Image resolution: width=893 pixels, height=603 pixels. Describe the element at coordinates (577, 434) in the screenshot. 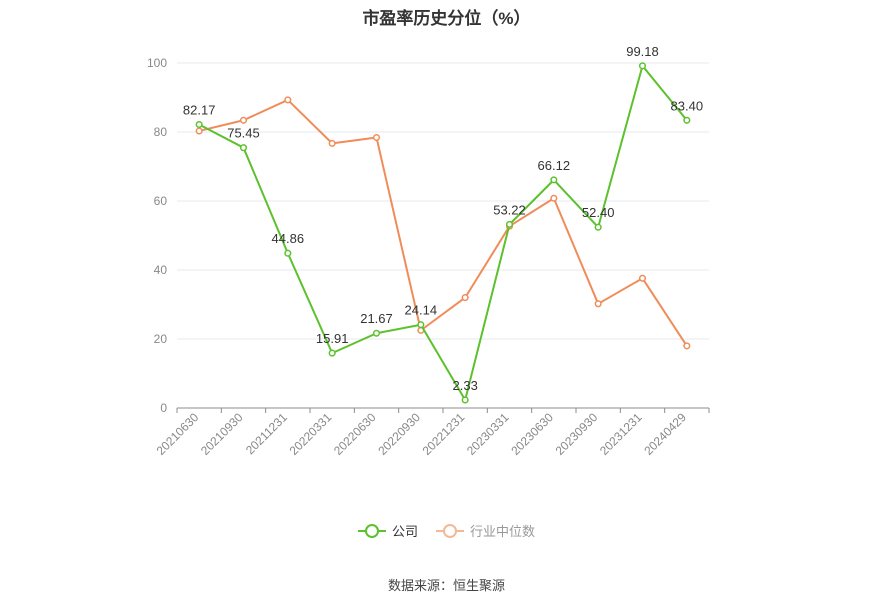

I see `x-tick-label: 20230930` at that location.